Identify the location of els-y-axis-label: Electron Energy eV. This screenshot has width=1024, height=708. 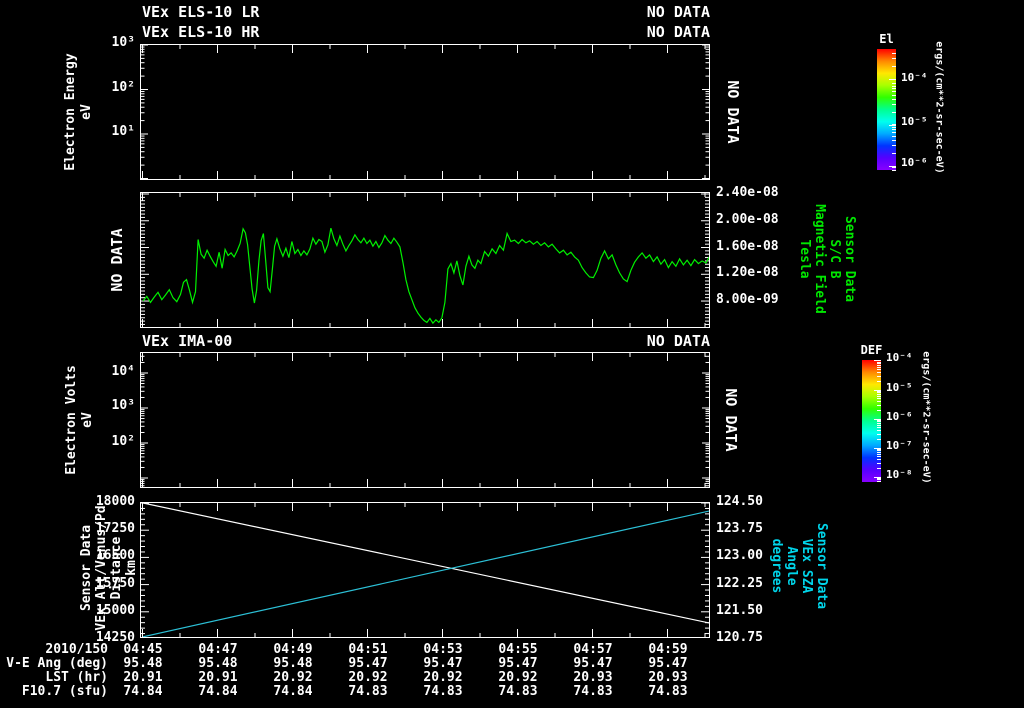
(79, 112).